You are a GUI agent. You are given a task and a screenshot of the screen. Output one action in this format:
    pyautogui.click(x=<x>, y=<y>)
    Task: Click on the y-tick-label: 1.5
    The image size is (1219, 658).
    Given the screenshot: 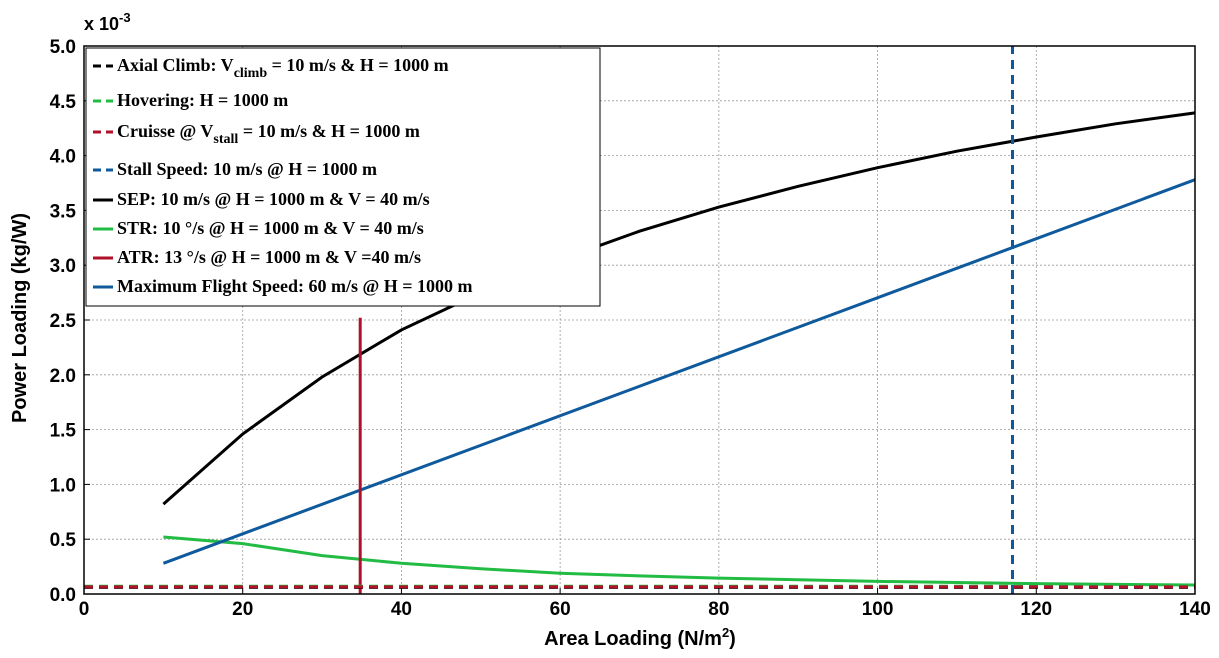 What is the action you would take?
    pyautogui.click(x=63, y=431)
    